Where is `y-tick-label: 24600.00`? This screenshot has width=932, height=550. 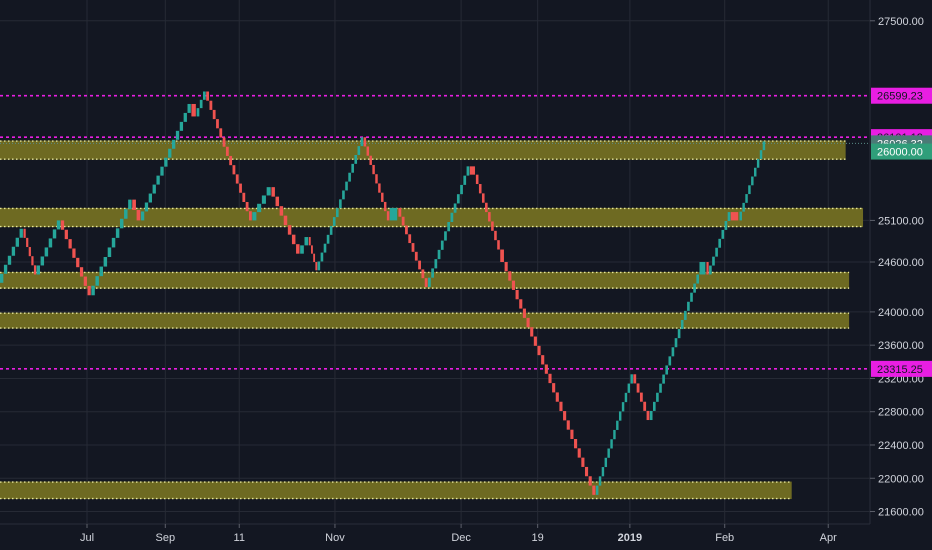
y-tick-label: 24600.00 is located at coordinates (901, 263).